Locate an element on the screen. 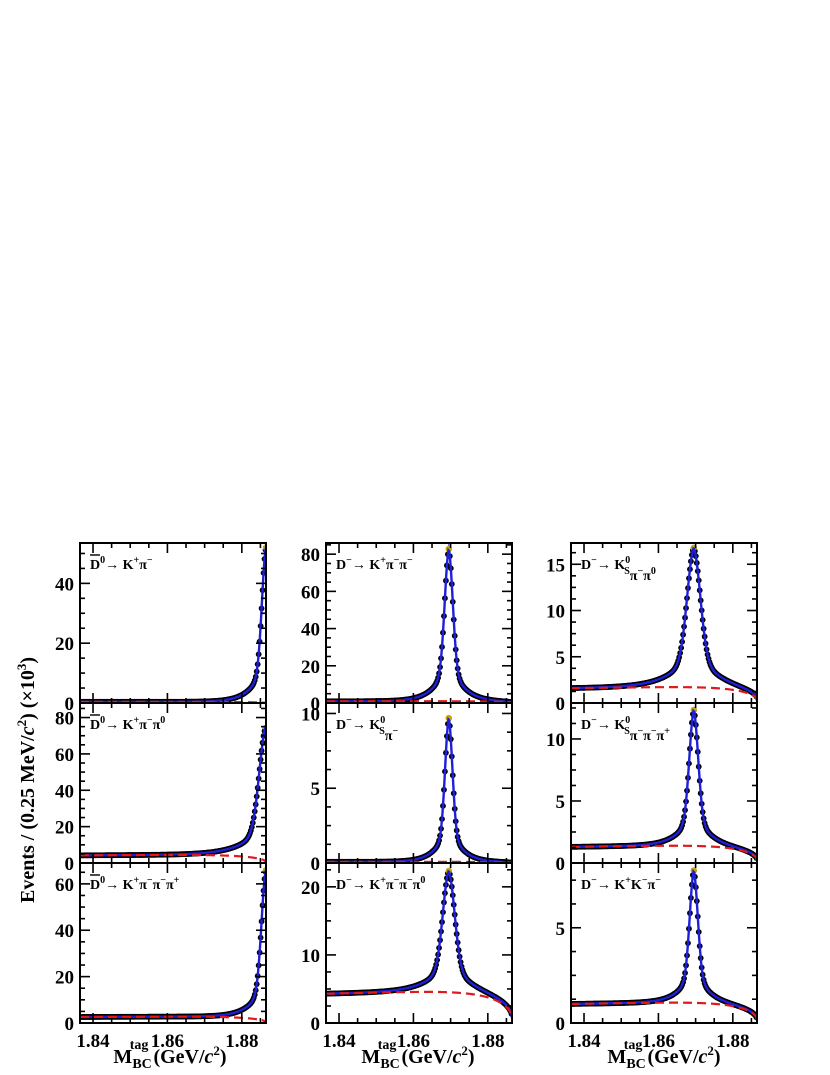 Image resolution: width=830 pixels, height=1075 pixels. plot-frame is located at coordinates (664, 943).